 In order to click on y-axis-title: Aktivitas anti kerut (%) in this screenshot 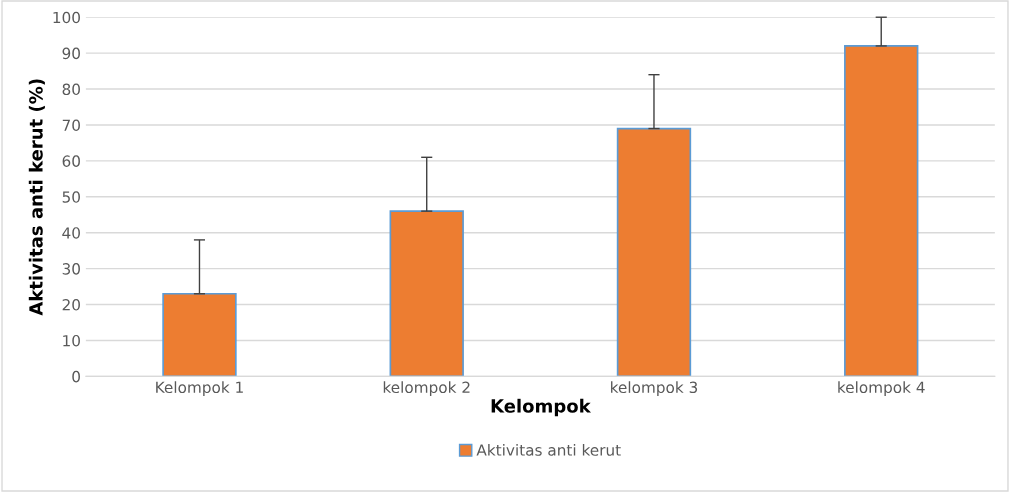, I will do `click(36, 197)`.